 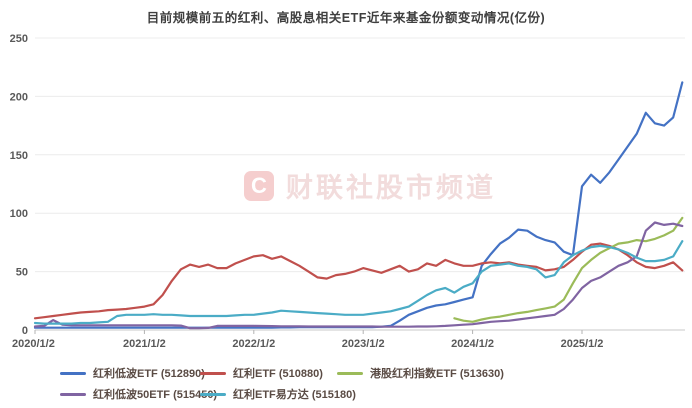 I want to click on y-axis-label: 50, so click(x=22, y=273).